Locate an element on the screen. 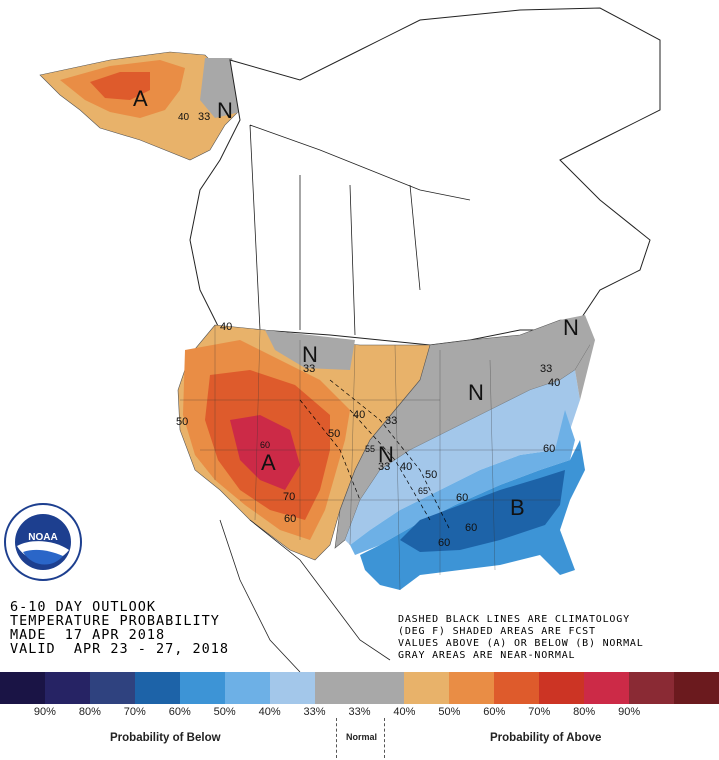 The width and height of the screenshot is (719, 760). northern-plains-normal-region is located at coordinates (310, 350).